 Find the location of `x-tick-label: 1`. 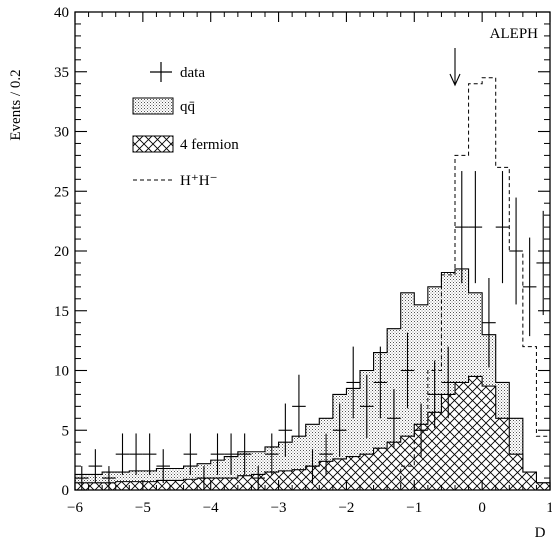

x-tick-label: 1 is located at coordinates (549, 508).